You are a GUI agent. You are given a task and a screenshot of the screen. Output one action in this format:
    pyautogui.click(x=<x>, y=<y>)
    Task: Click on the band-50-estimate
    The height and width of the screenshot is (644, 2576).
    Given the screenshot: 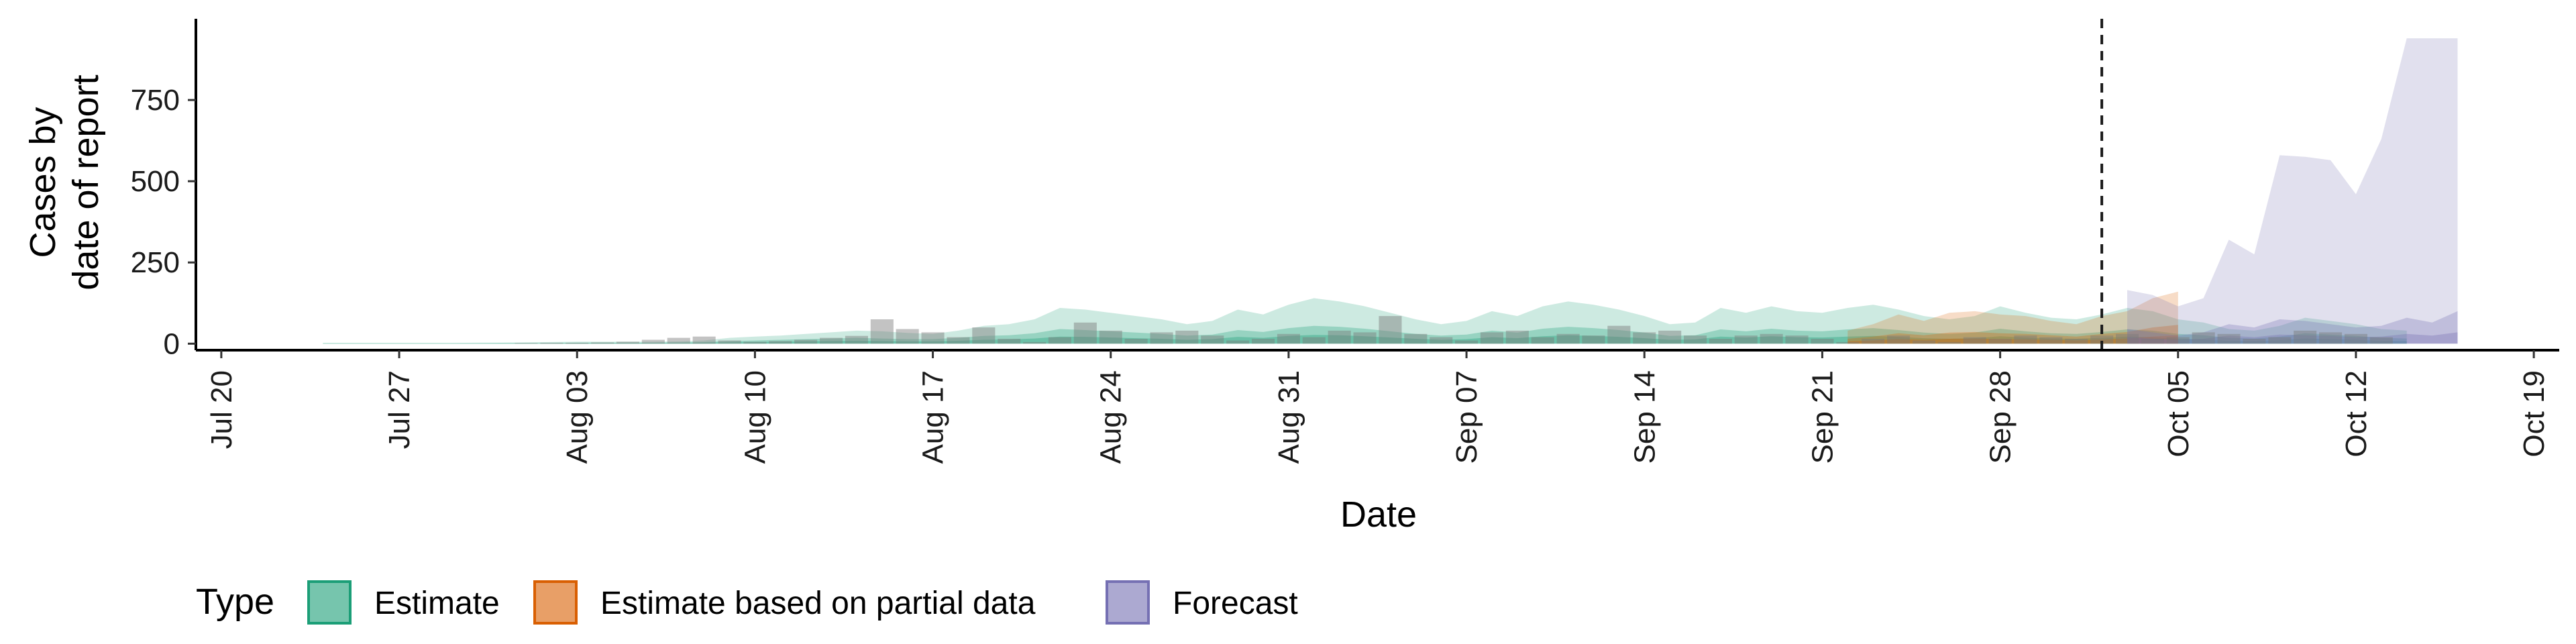 What is the action you would take?
    pyautogui.click(x=1365, y=334)
    